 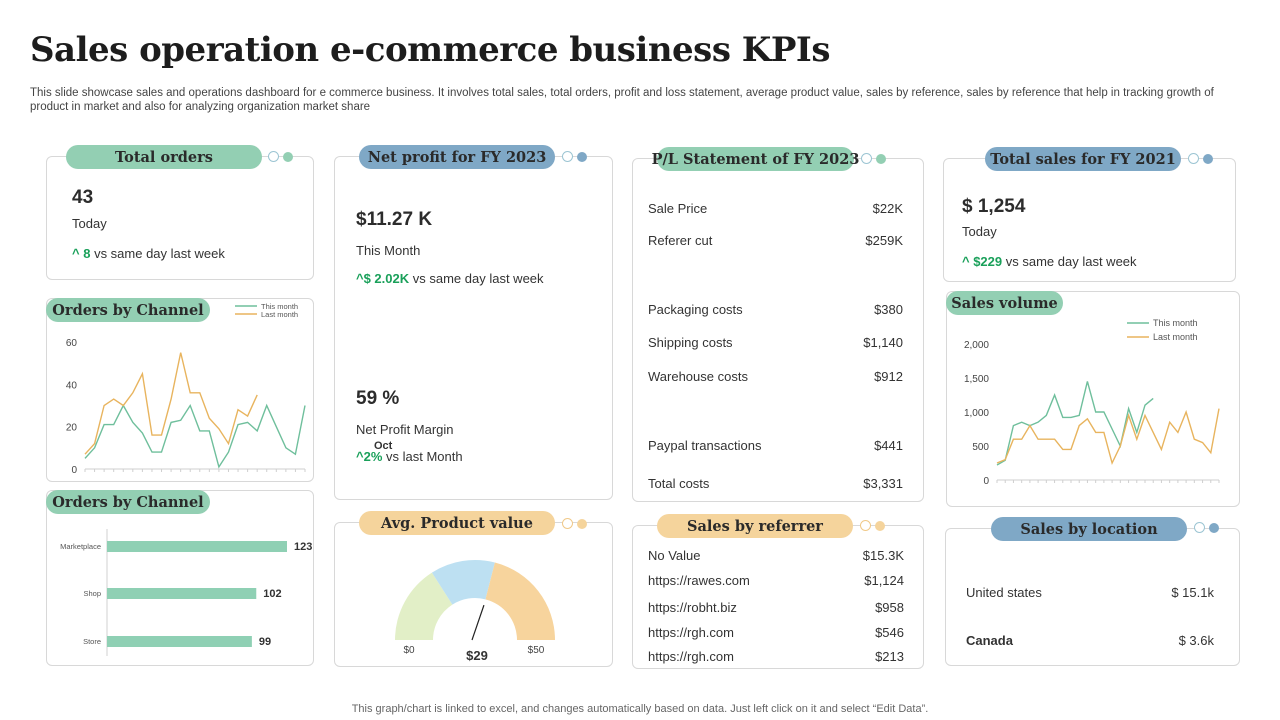 I want to click on total-sales-dots, so click(x=1200, y=158).